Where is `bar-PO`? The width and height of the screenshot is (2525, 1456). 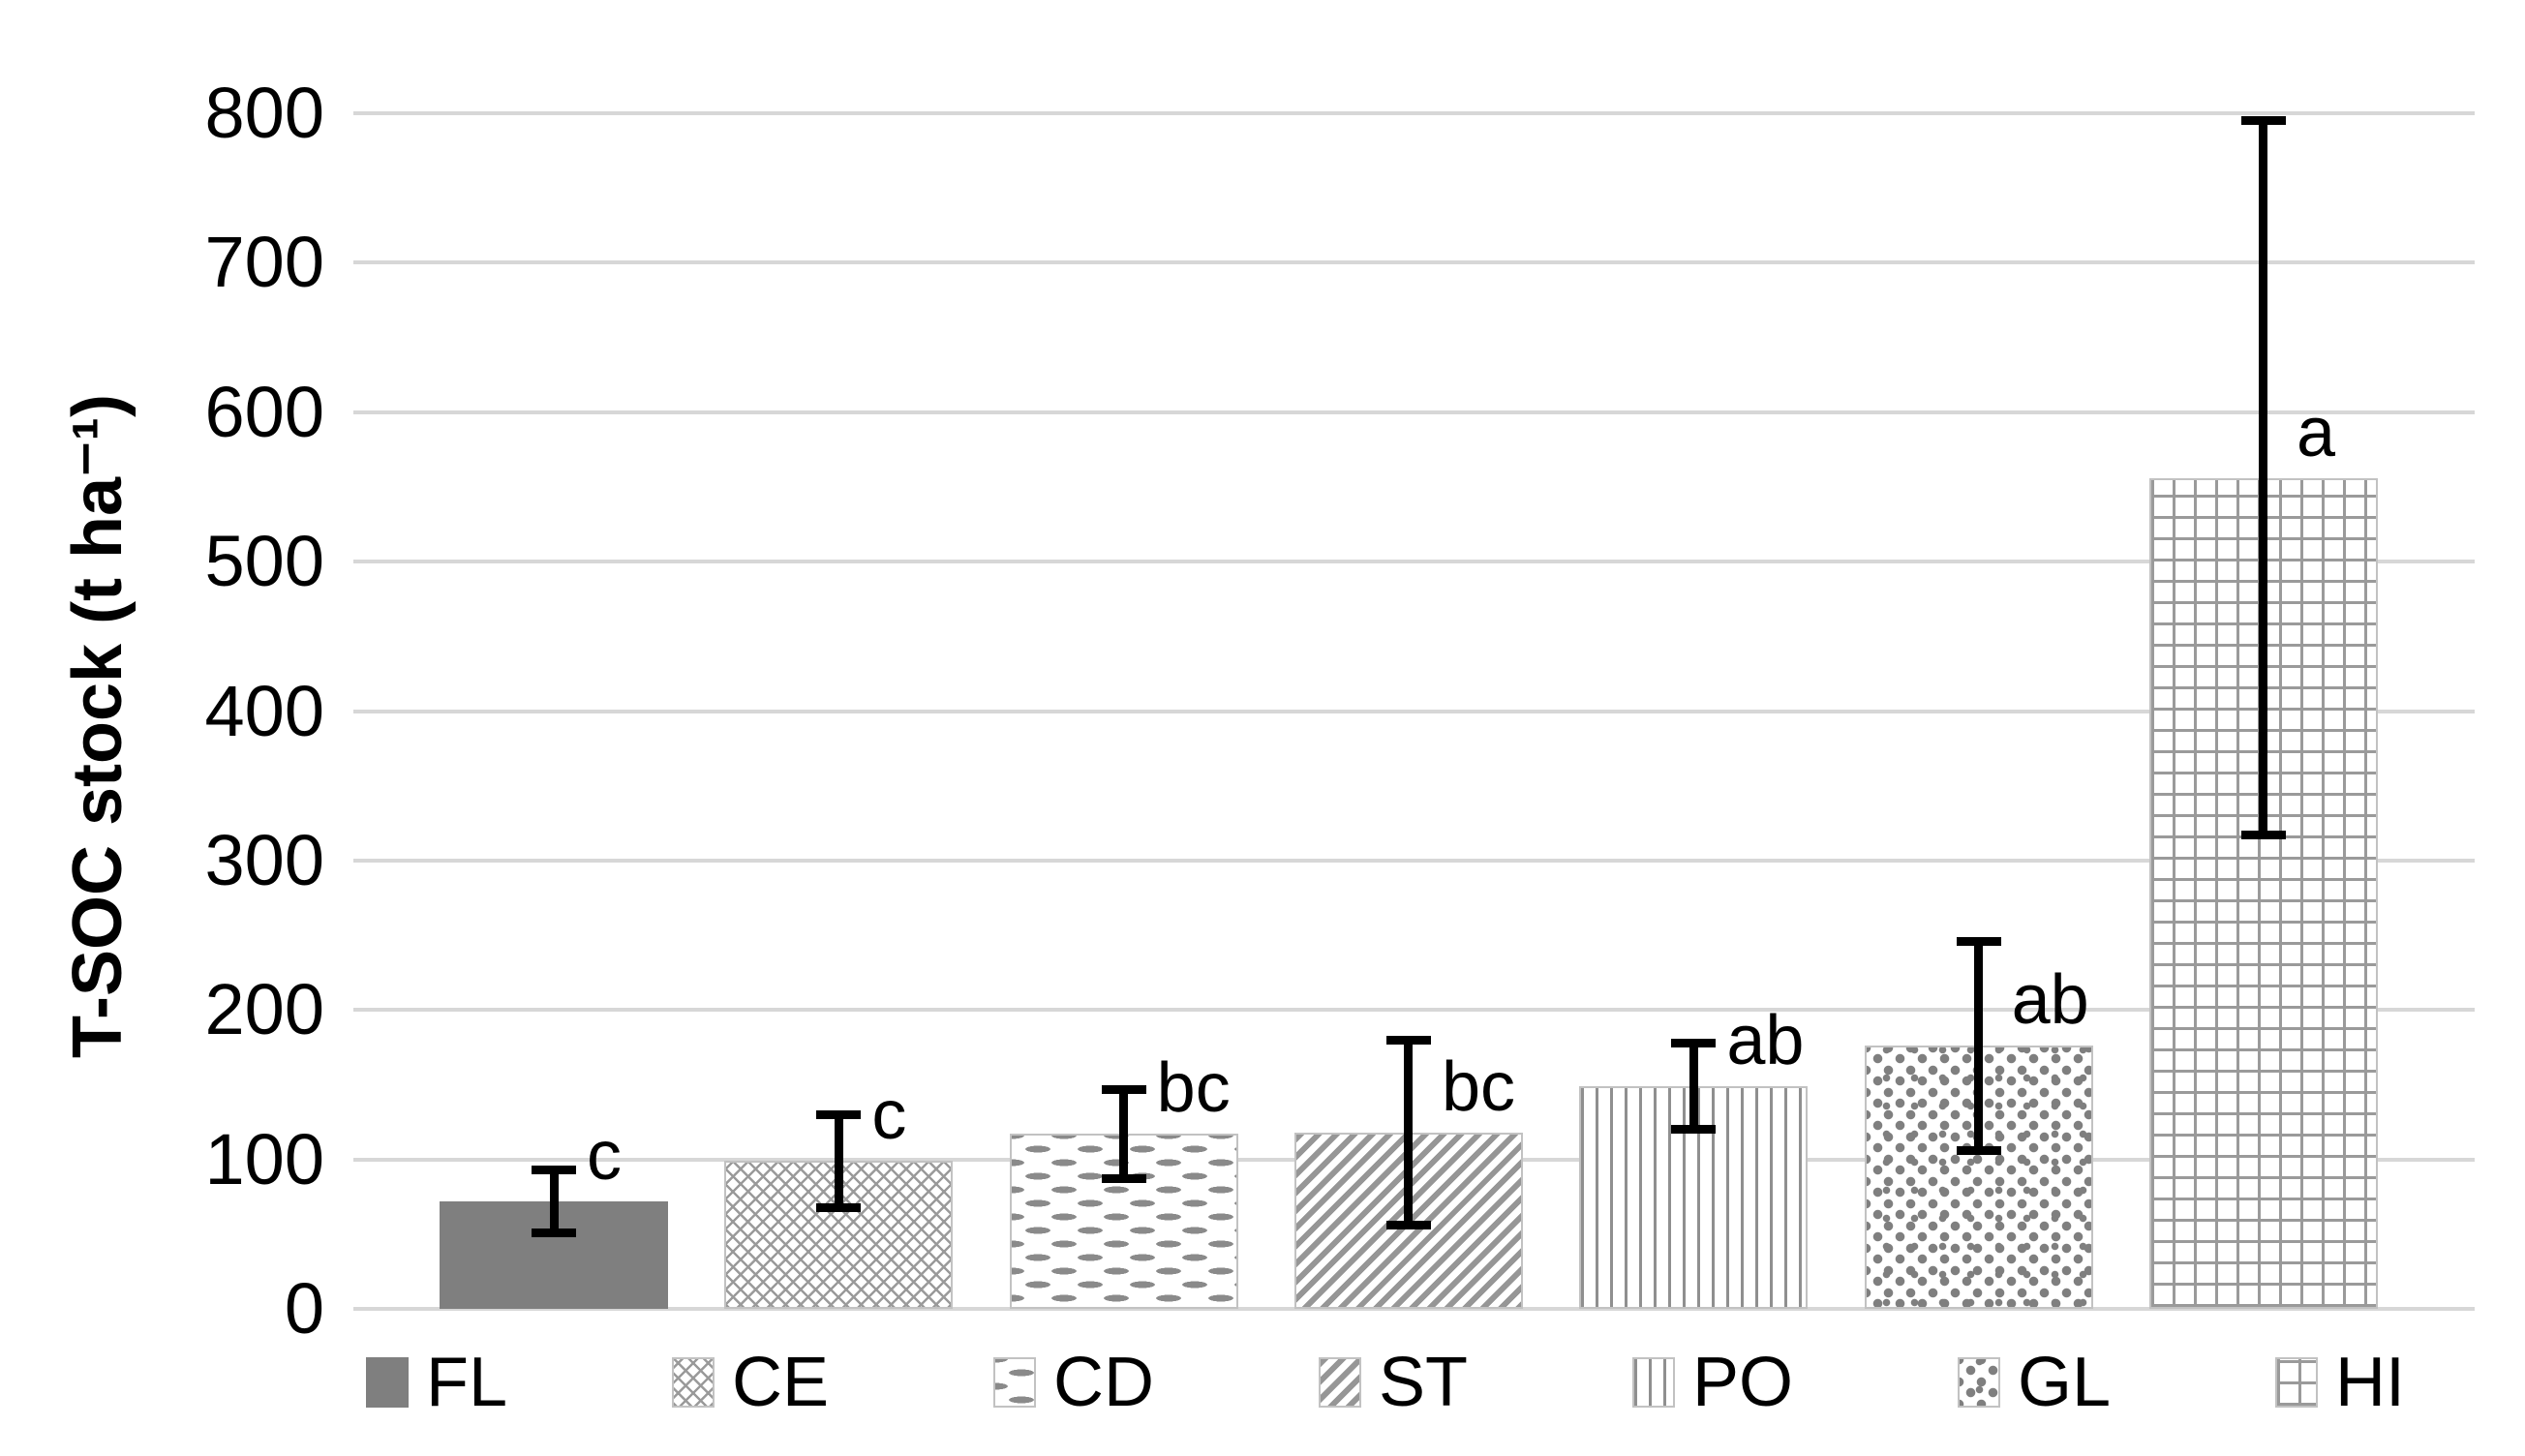 bar-PO is located at coordinates (1694, 1197).